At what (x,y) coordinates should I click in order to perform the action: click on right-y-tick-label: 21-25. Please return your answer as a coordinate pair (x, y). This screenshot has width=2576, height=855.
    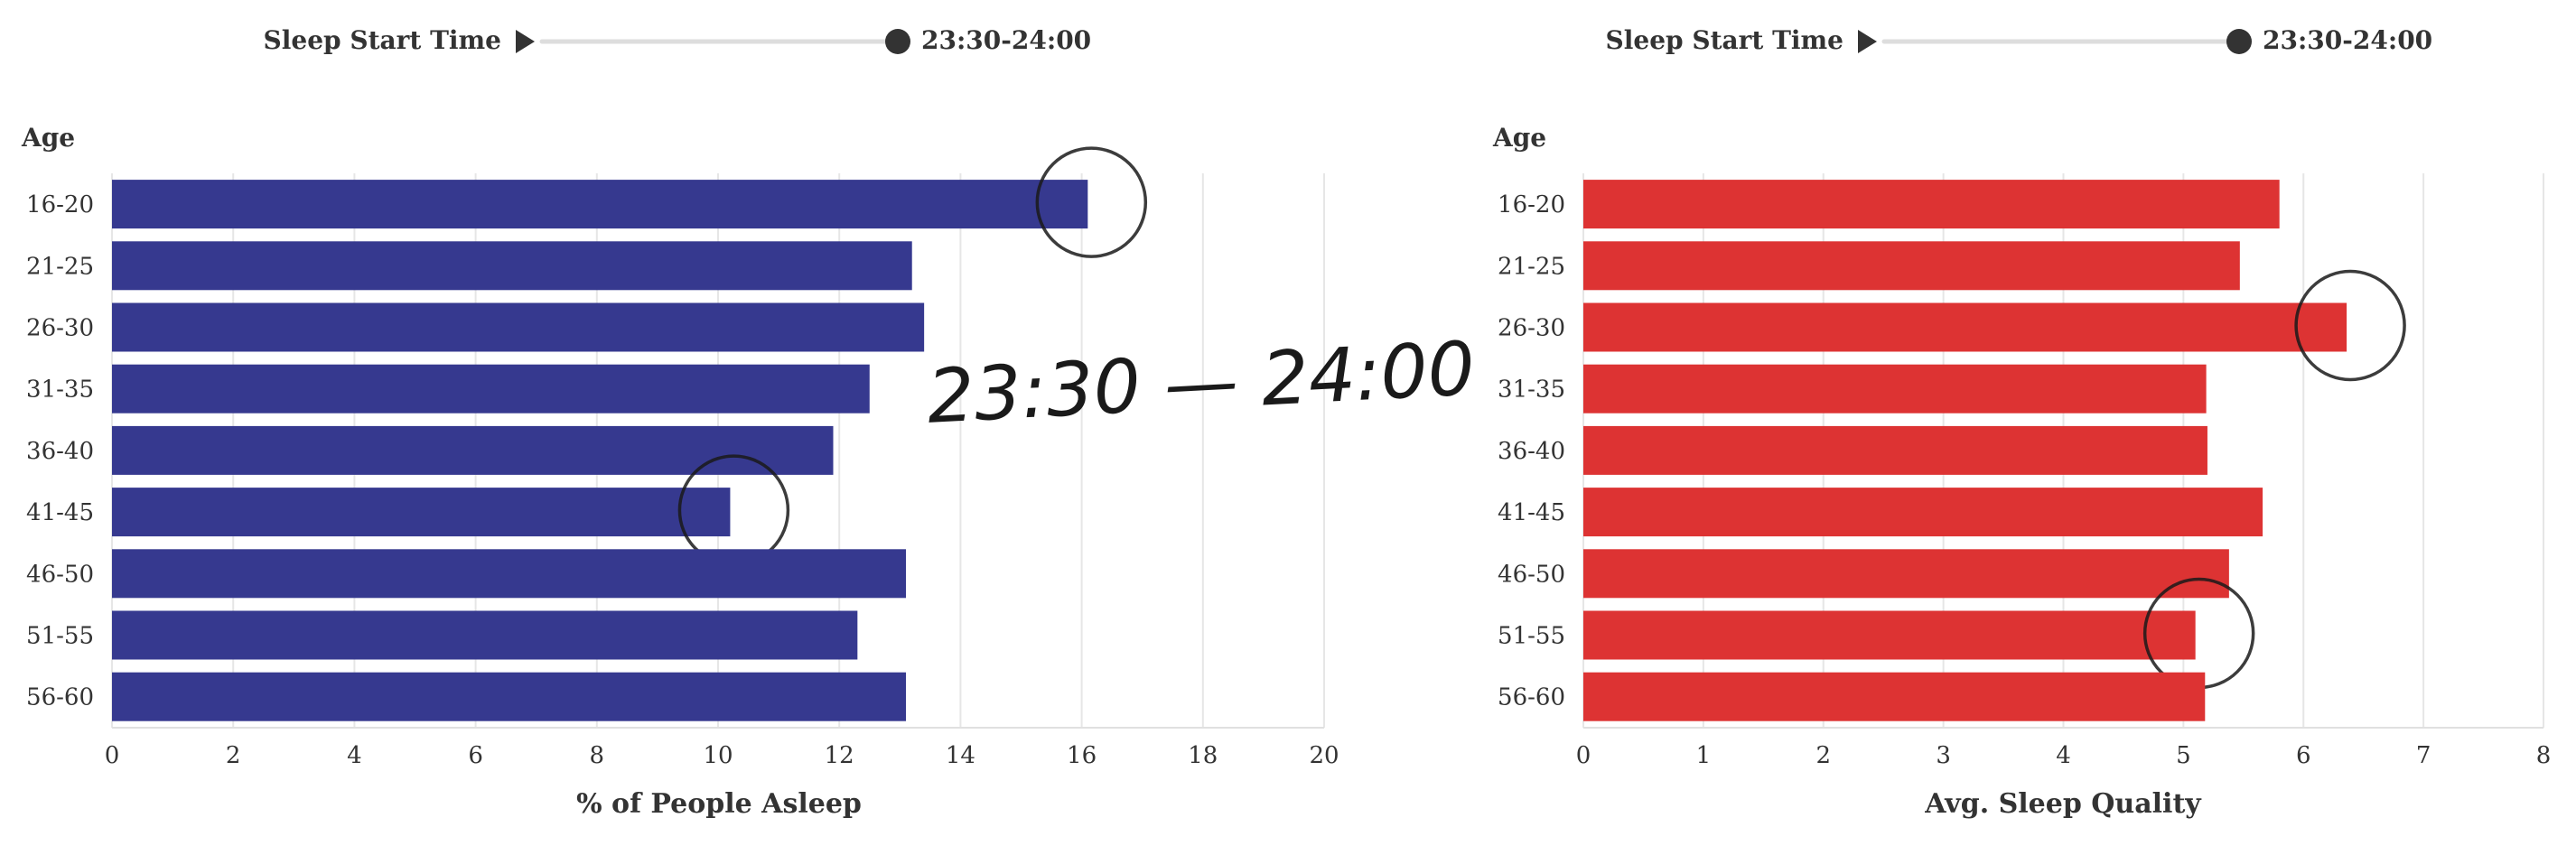
    Looking at the image, I should click on (1531, 266).